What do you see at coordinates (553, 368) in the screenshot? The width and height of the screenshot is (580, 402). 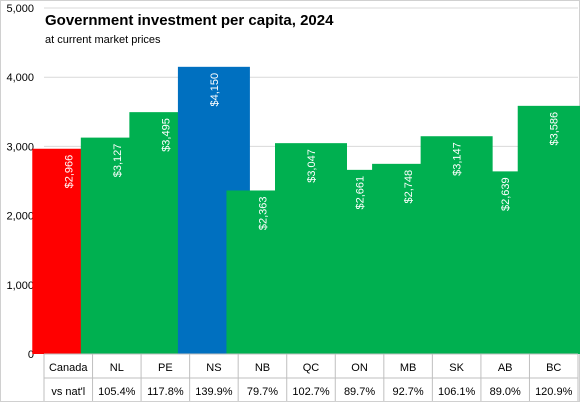 I see `x-category-label: BC` at bounding box center [553, 368].